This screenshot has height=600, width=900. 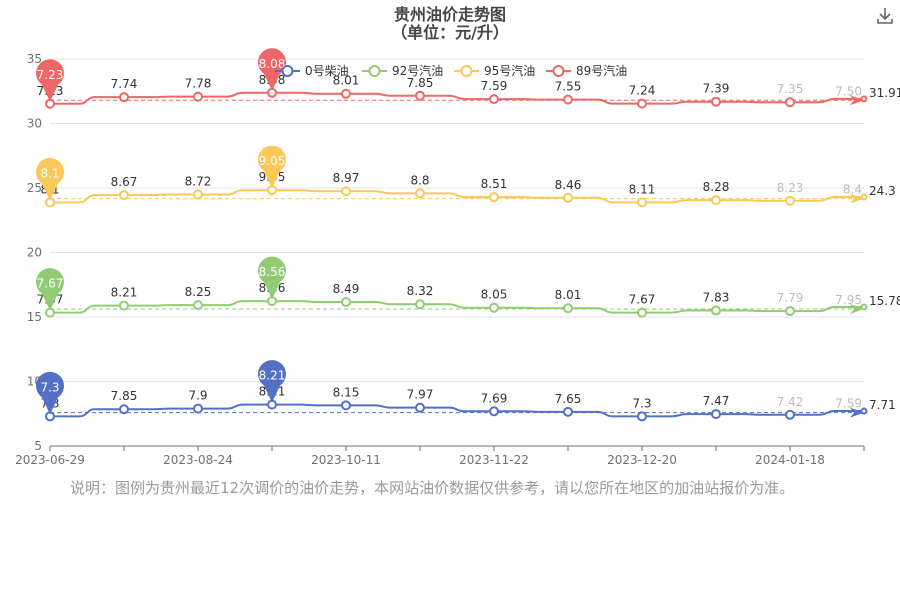 What do you see at coordinates (272, 376) in the screenshot?
I see `pin-label: 8.21` at bounding box center [272, 376].